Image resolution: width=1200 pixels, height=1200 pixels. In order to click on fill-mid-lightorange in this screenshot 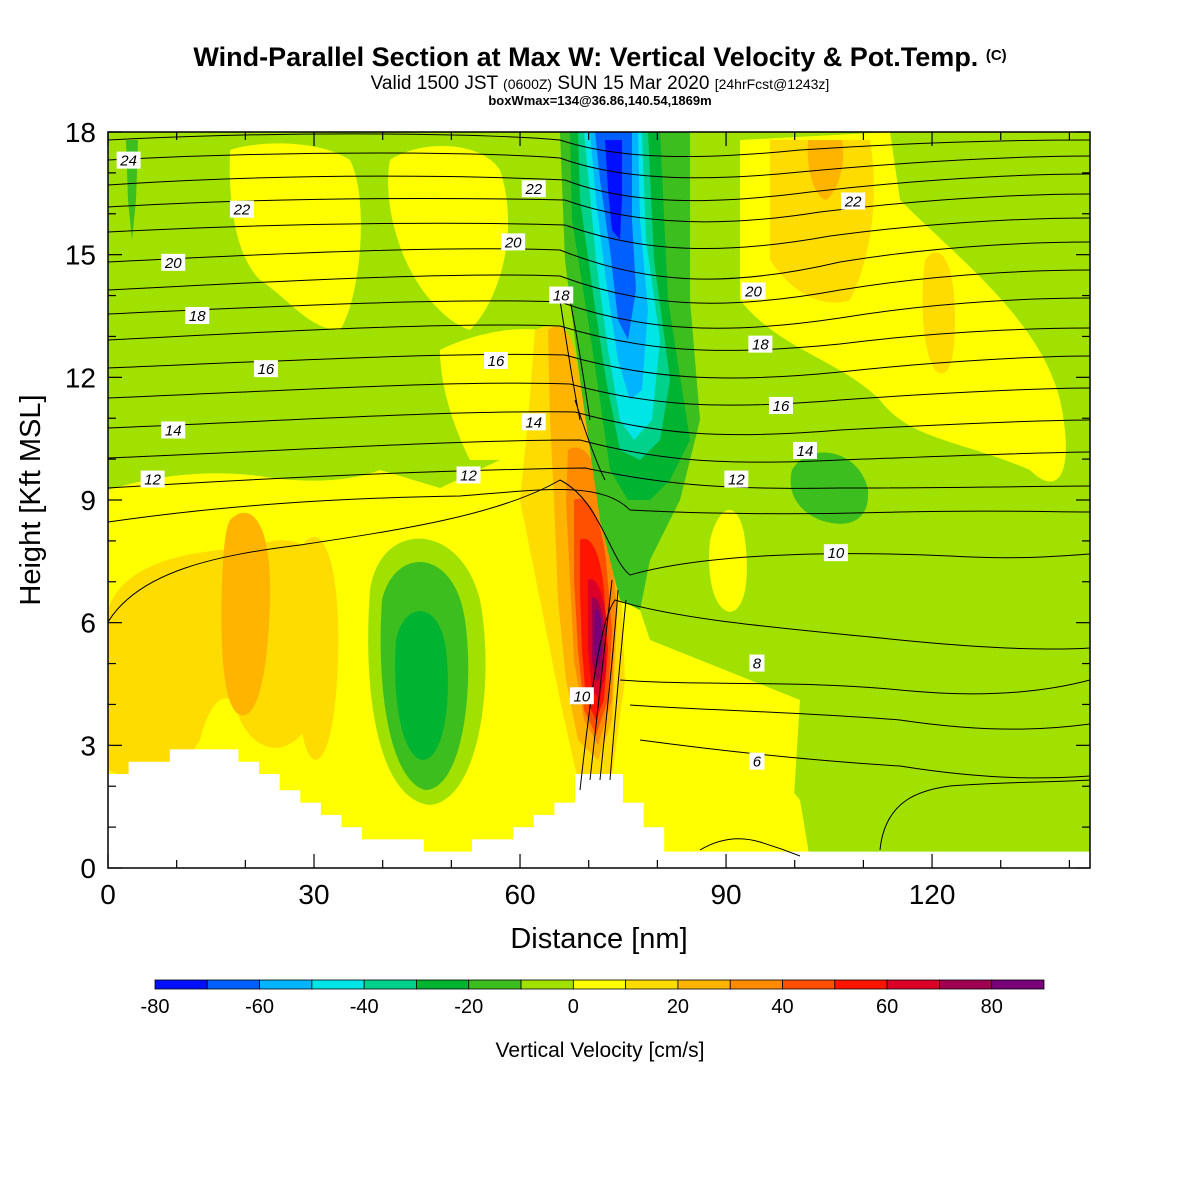, I will do `click(317, 648)`.